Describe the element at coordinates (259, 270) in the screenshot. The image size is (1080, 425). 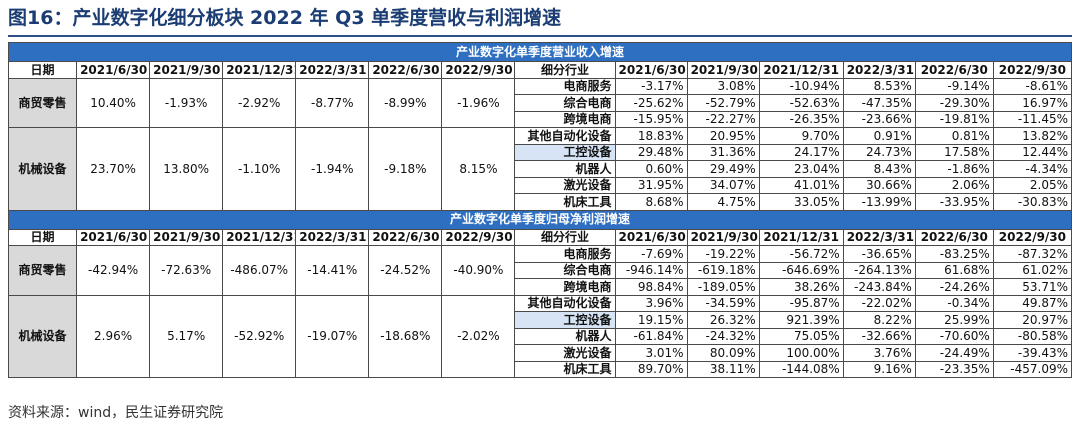
I see `group-growth-value: -486.07%` at that location.